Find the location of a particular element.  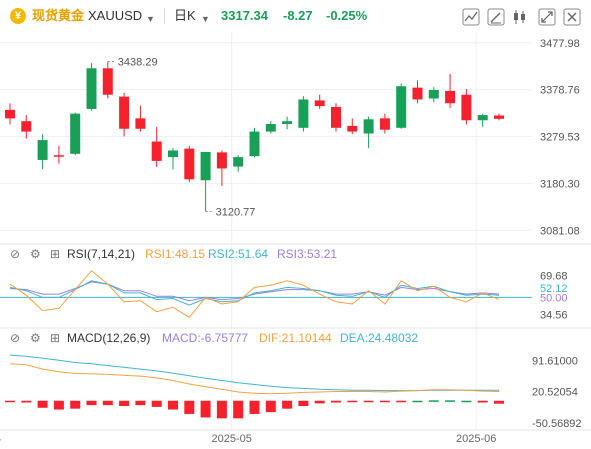

x-tick-label: 2025-05 is located at coordinates (231, 439).